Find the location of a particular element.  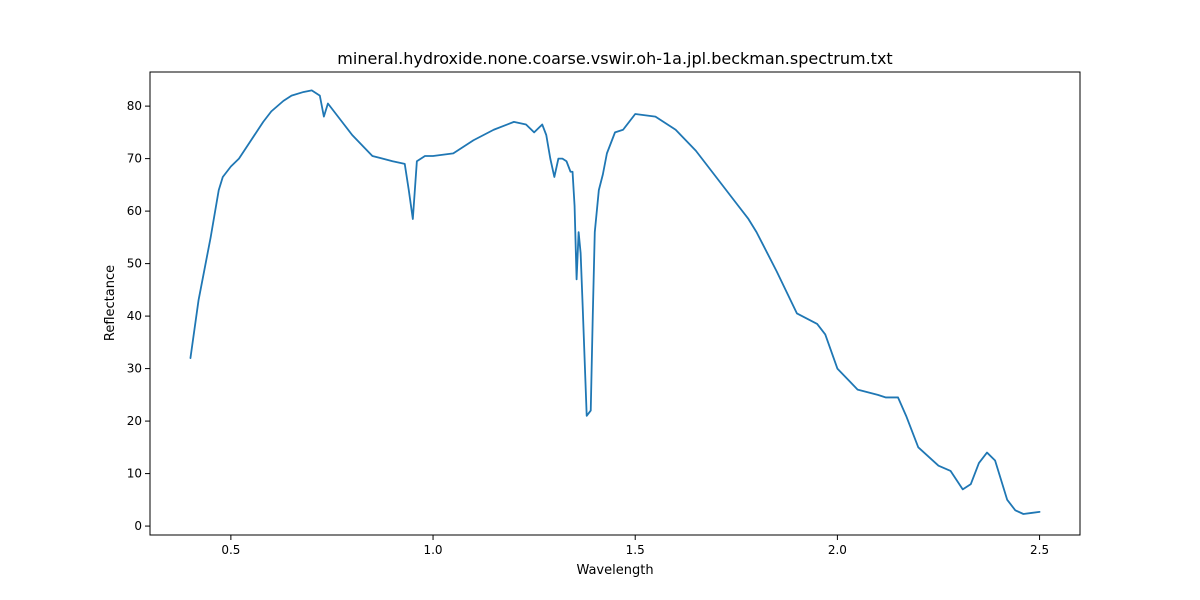

y-tick-label: 40 is located at coordinates (134, 316).